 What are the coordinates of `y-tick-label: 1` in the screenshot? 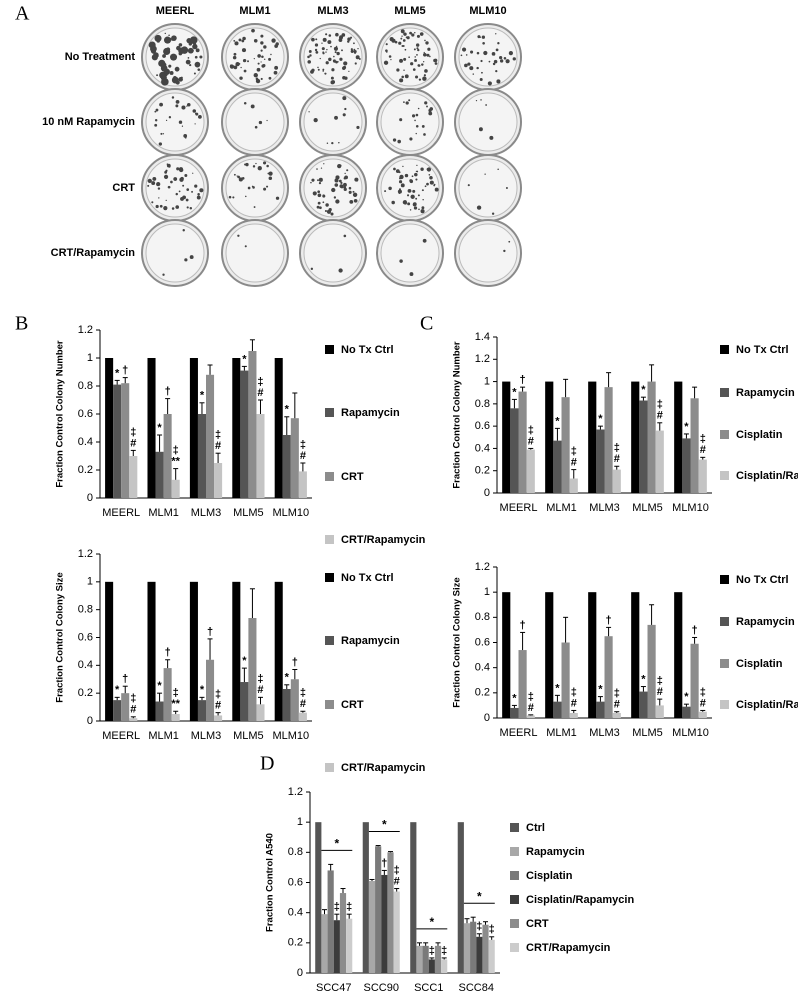 It's located at (487, 592).